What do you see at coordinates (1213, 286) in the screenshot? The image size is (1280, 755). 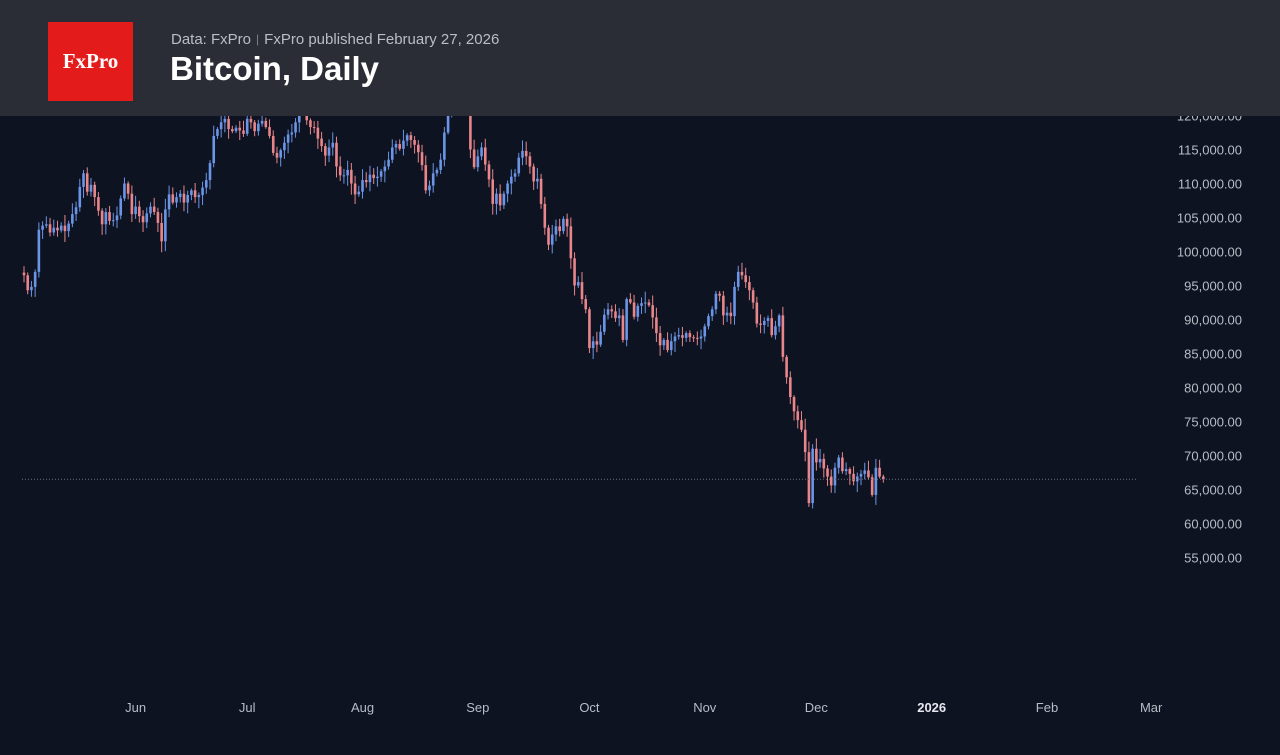 I see `y-tick-label: 95,000.00` at bounding box center [1213, 286].